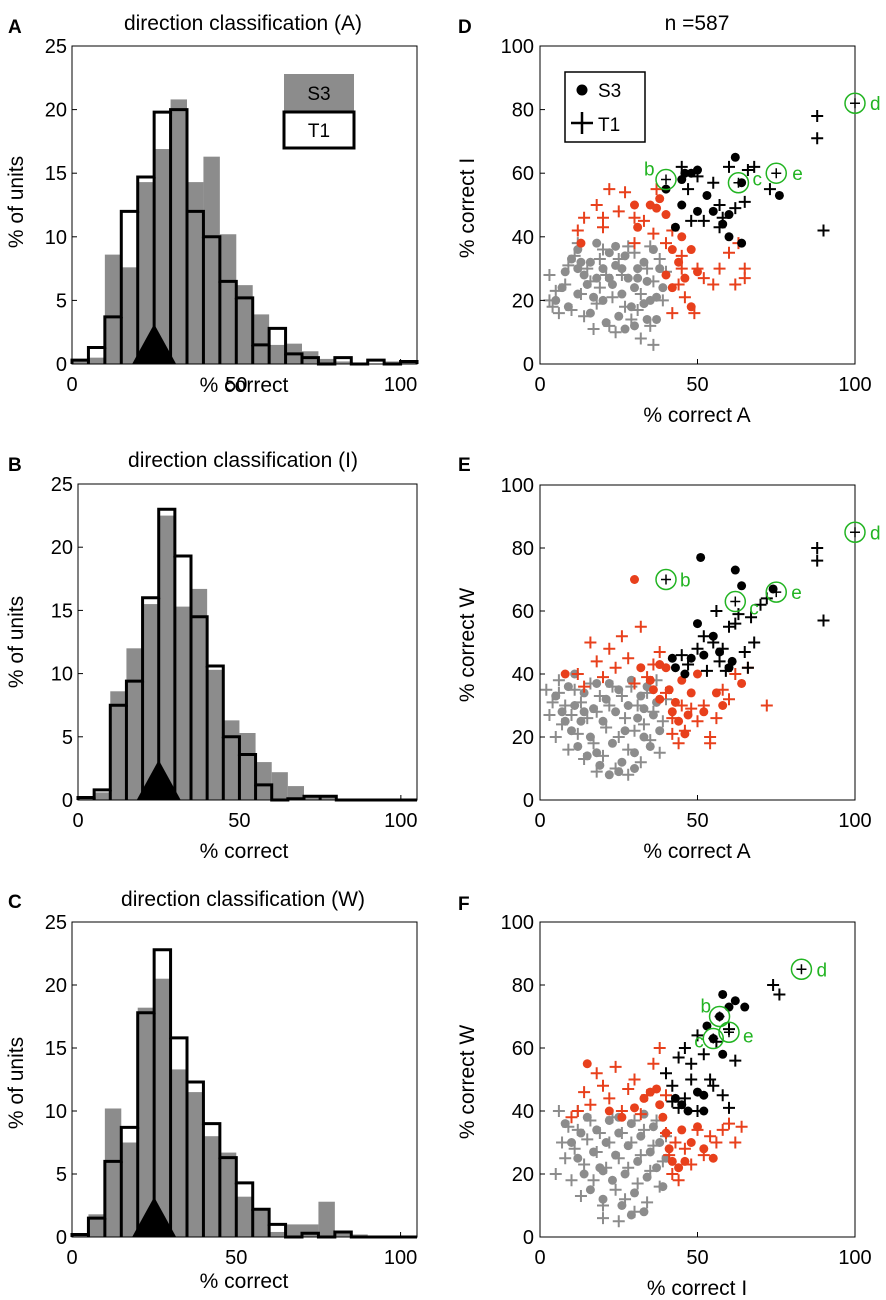 Image resolution: width=886 pixels, height=1300 pixels. I want to click on legend-label-s3: S3, so click(609, 91).